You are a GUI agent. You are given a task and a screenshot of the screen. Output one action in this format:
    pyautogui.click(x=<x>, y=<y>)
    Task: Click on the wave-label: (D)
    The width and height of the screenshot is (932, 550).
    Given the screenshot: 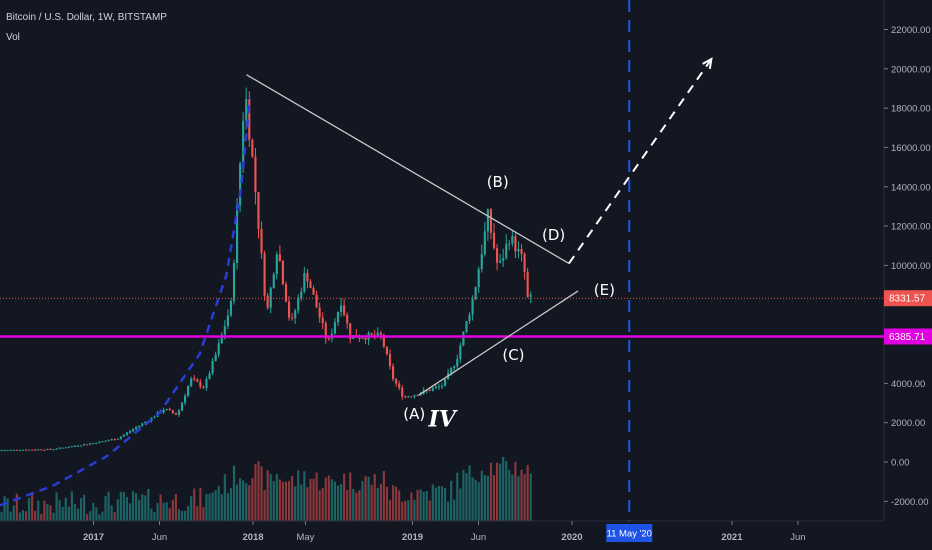 What is the action you would take?
    pyautogui.click(x=553, y=235)
    